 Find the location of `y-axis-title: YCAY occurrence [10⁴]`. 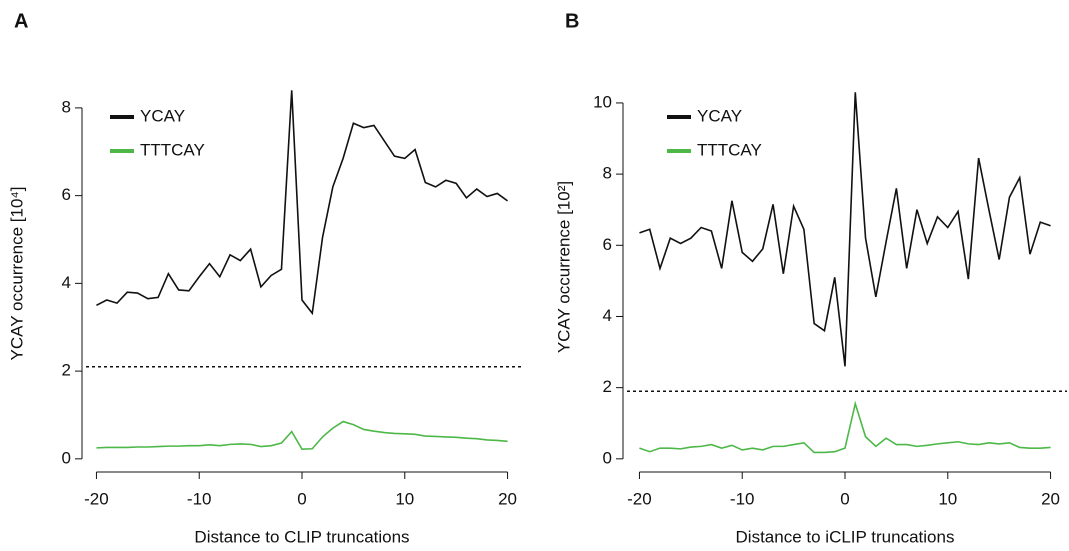

y-axis-title: YCAY occurrence [10⁴] is located at coordinates (16, 274).